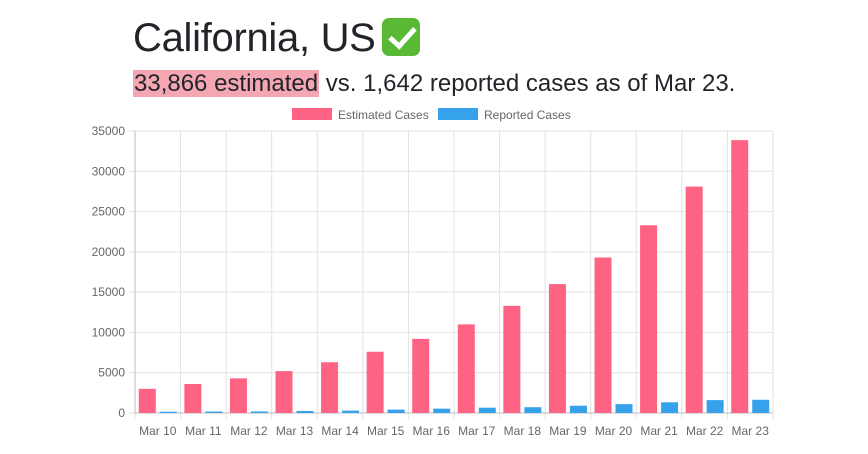 The width and height of the screenshot is (868, 454). Describe the element at coordinates (109, 131) in the screenshot. I see `y-tick-label: 35000` at that location.